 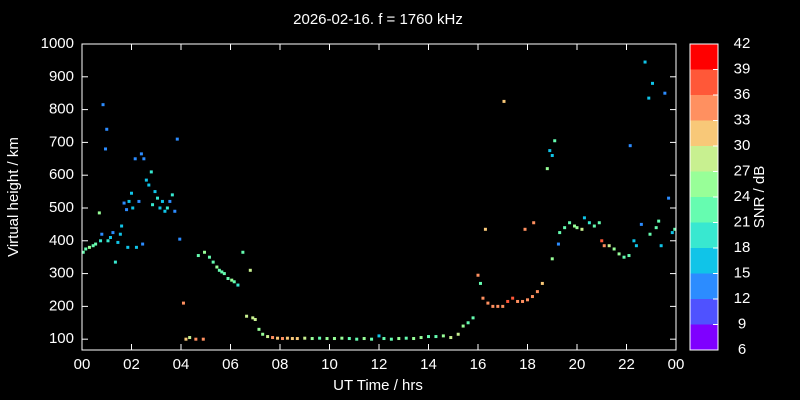 I want to click on x-tick-label: 04, so click(x=181, y=364).